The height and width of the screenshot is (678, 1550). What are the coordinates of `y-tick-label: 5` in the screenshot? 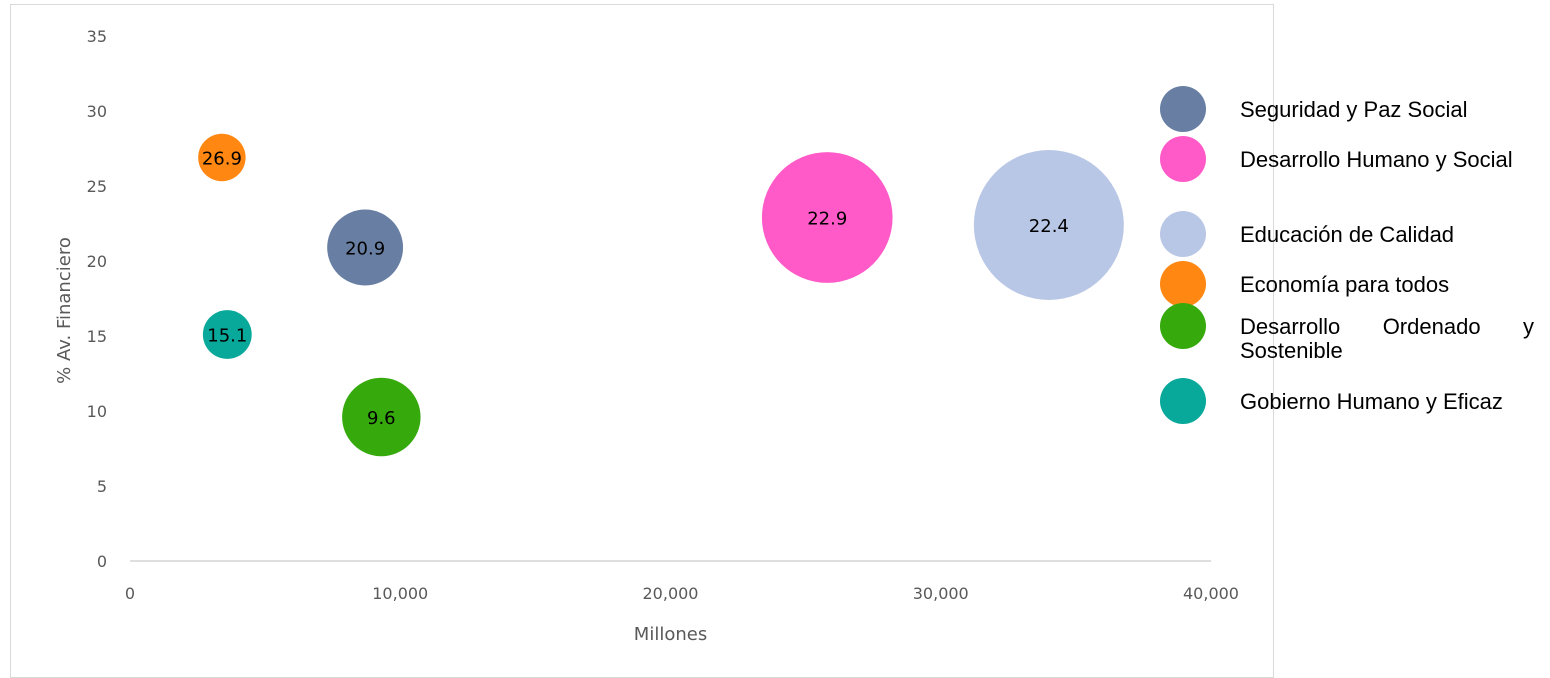 It's located at (102, 486).